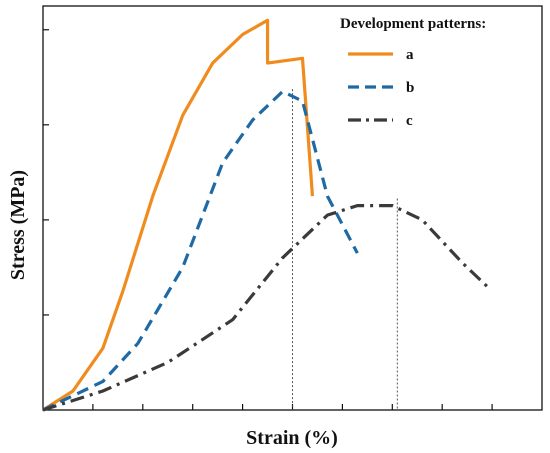  I want to click on legend-title: Development patterns:, so click(413, 24).